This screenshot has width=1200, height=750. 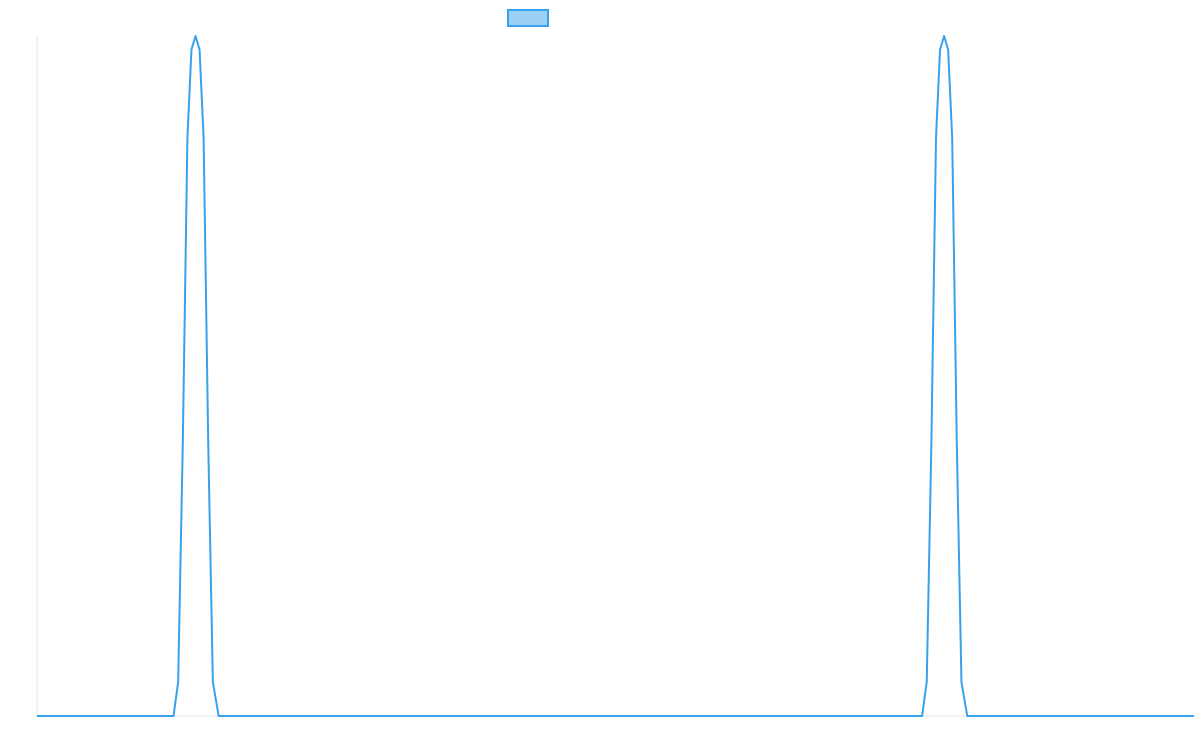 I want to click on legend-swatch, so click(x=528, y=18).